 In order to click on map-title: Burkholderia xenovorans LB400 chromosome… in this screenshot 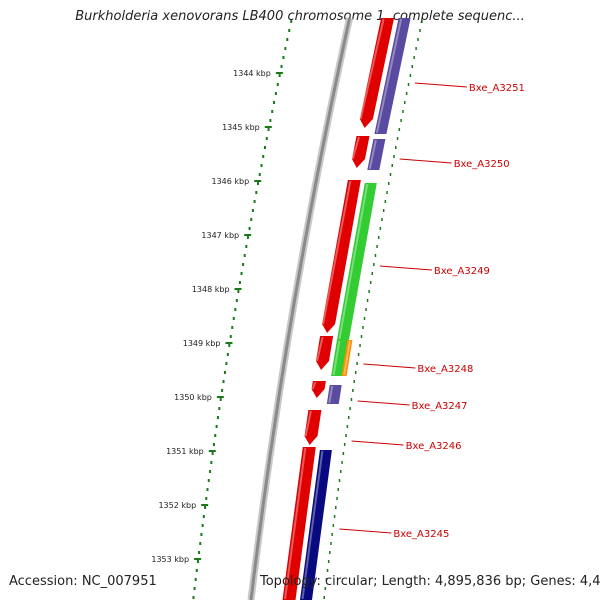, I will do `click(300, 16)`.